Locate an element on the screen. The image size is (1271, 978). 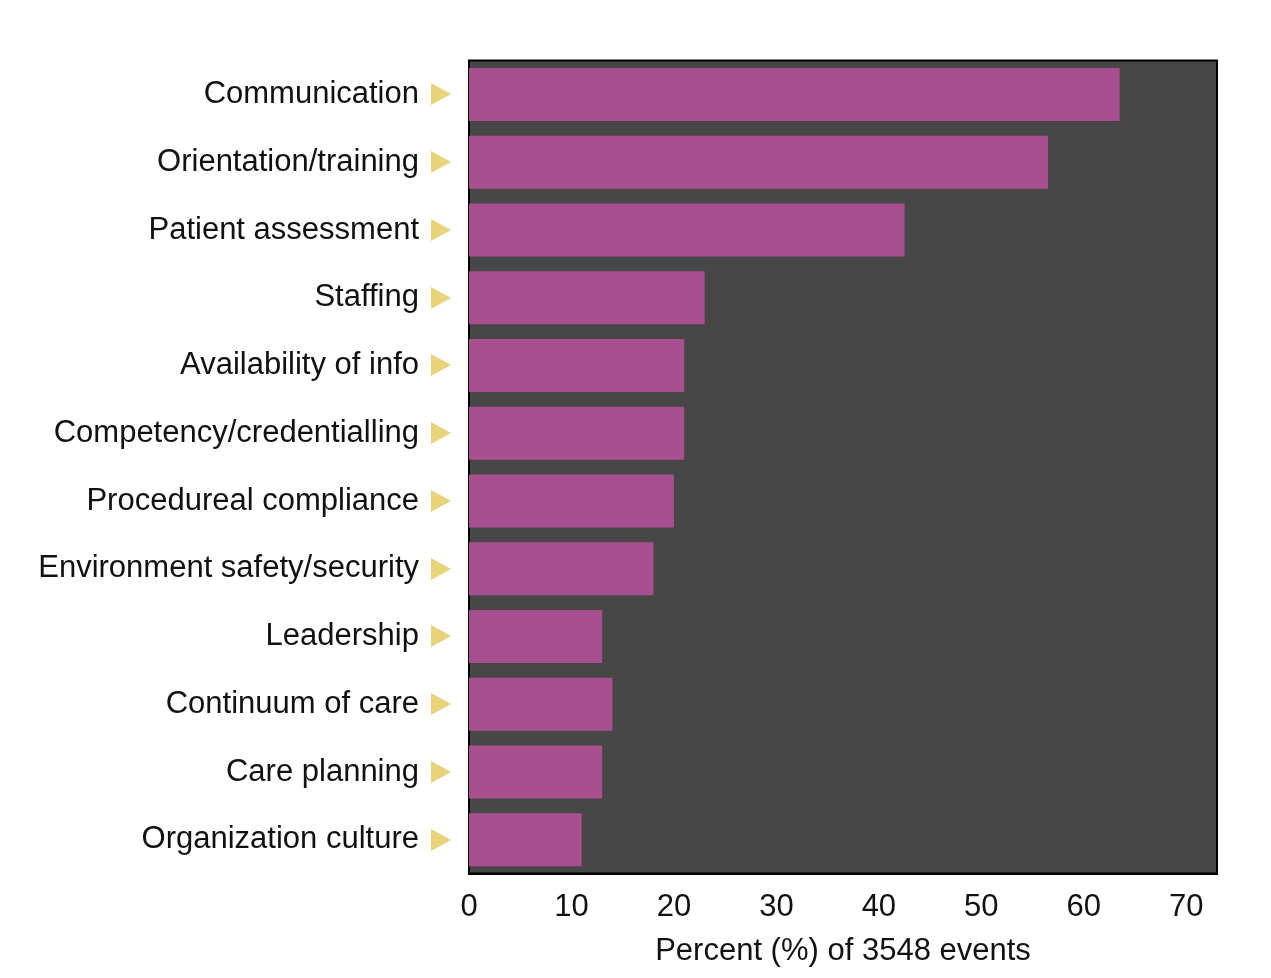
y-tick-label: Care planning is located at coordinates (322, 770).